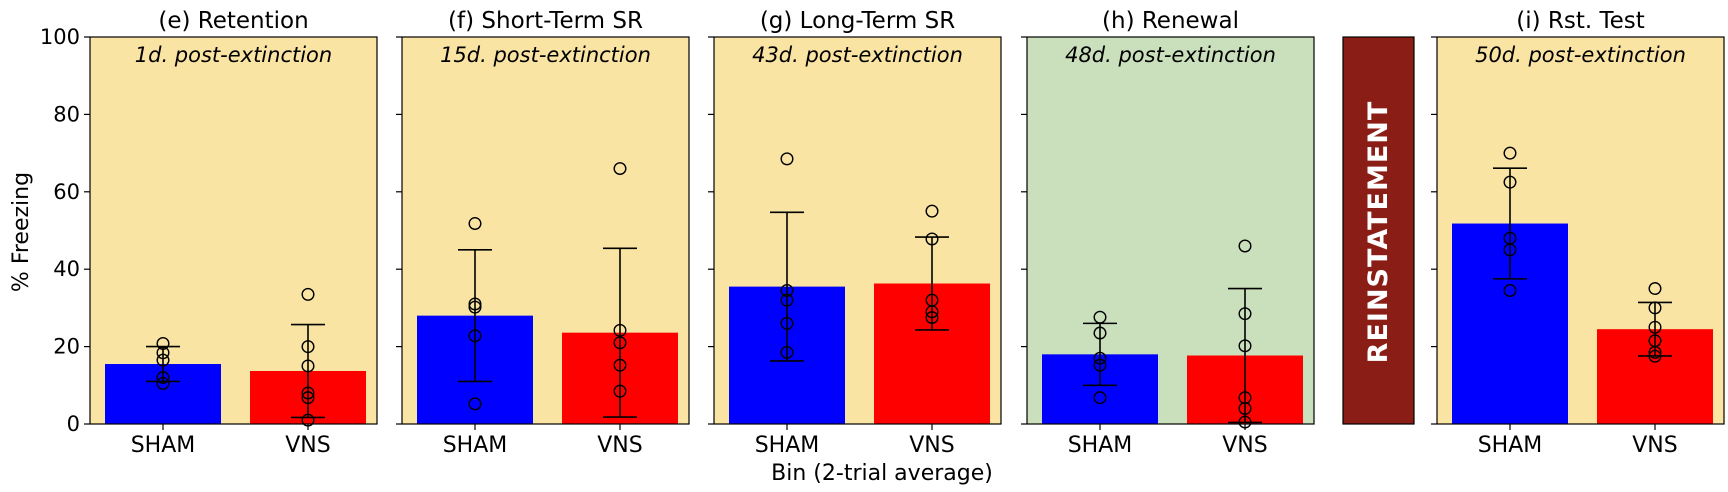 The image size is (1728, 492). I want to click on panel-title: (i) Rst. Test, so click(1580, 21).